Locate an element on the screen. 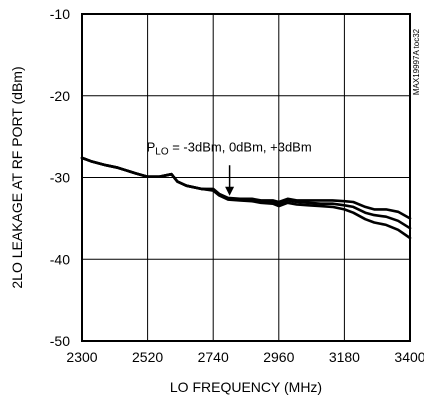 This screenshot has width=424, height=404. x-tick-label: 2300 is located at coordinates (81, 357).